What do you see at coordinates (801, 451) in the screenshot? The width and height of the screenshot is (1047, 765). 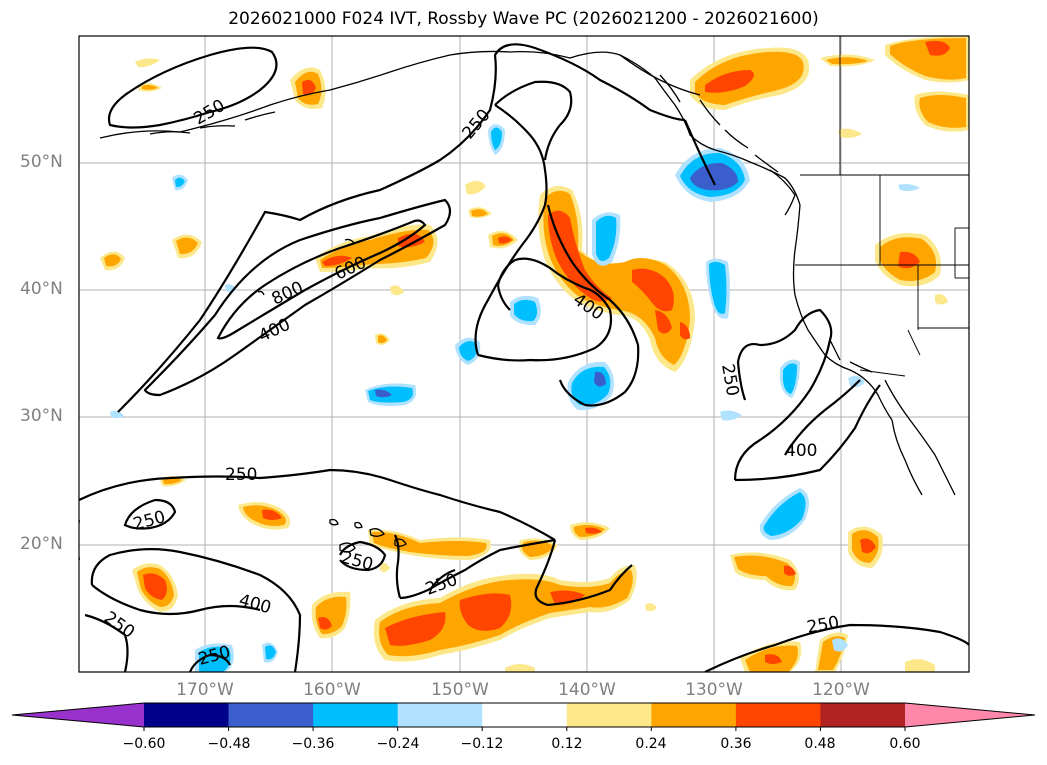 I see `contour-label: 400` at bounding box center [801, 451].